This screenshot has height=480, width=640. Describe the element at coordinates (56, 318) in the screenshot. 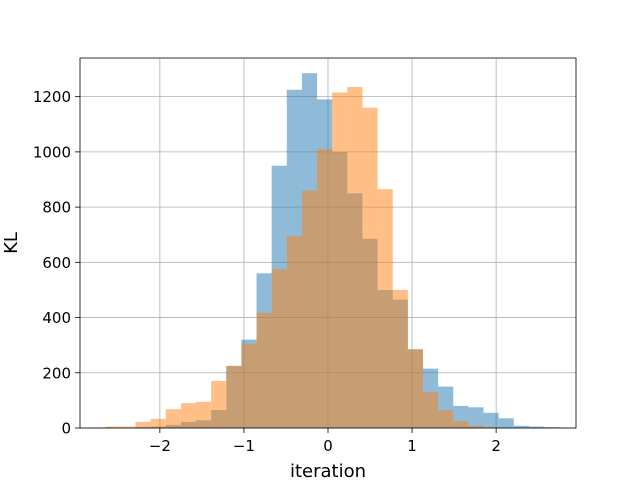

I see `y-tick-label: 400` at that location.